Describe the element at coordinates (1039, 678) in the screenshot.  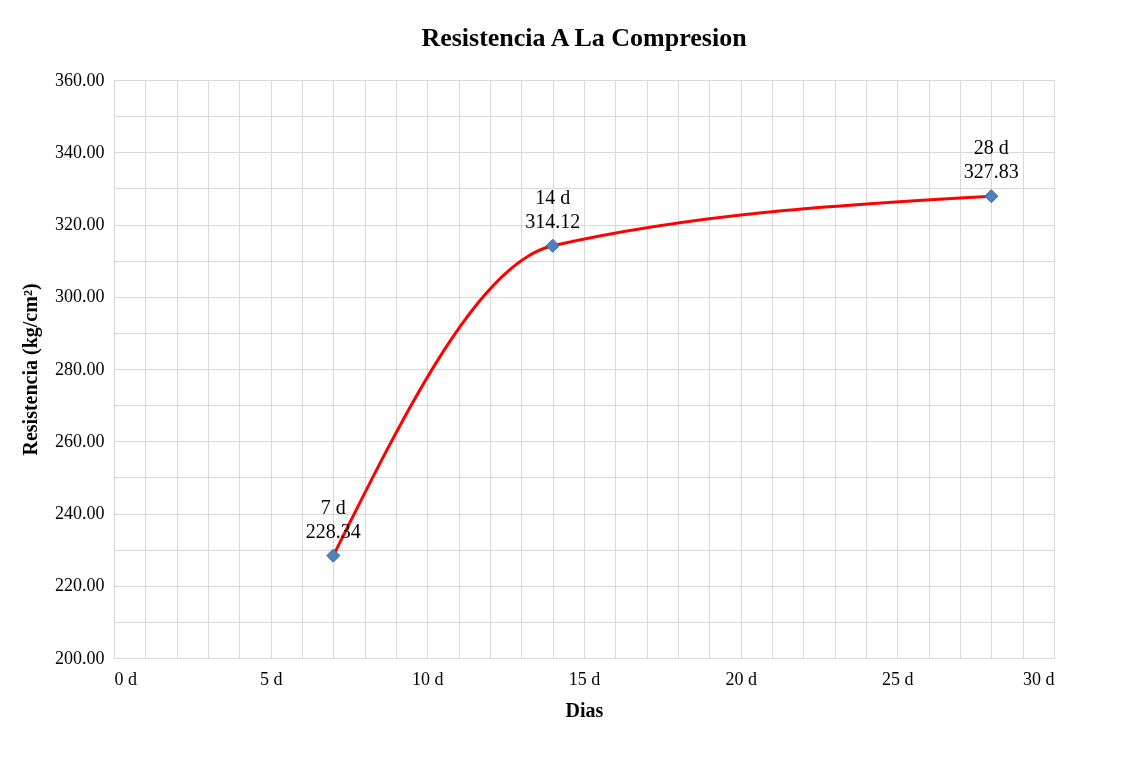
I see `x-tick-label: 30 d` at that location.